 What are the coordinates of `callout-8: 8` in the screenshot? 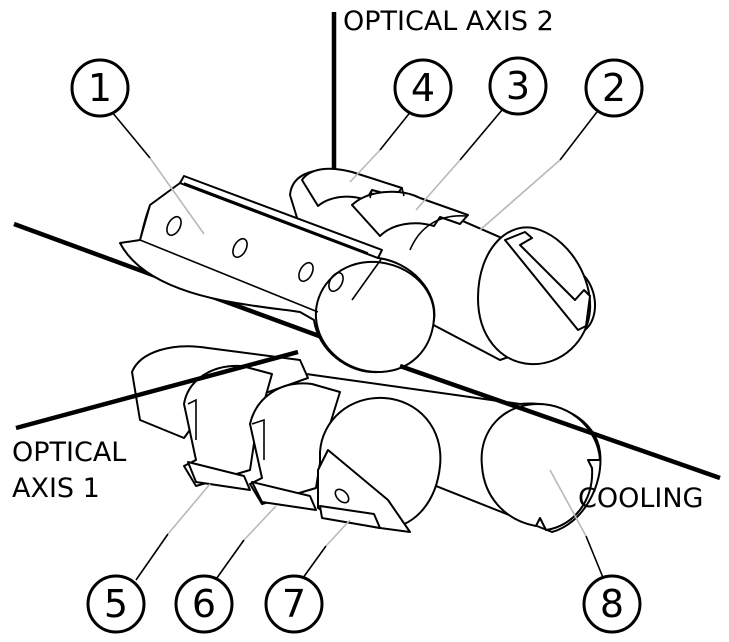 It's located at (612, 604).